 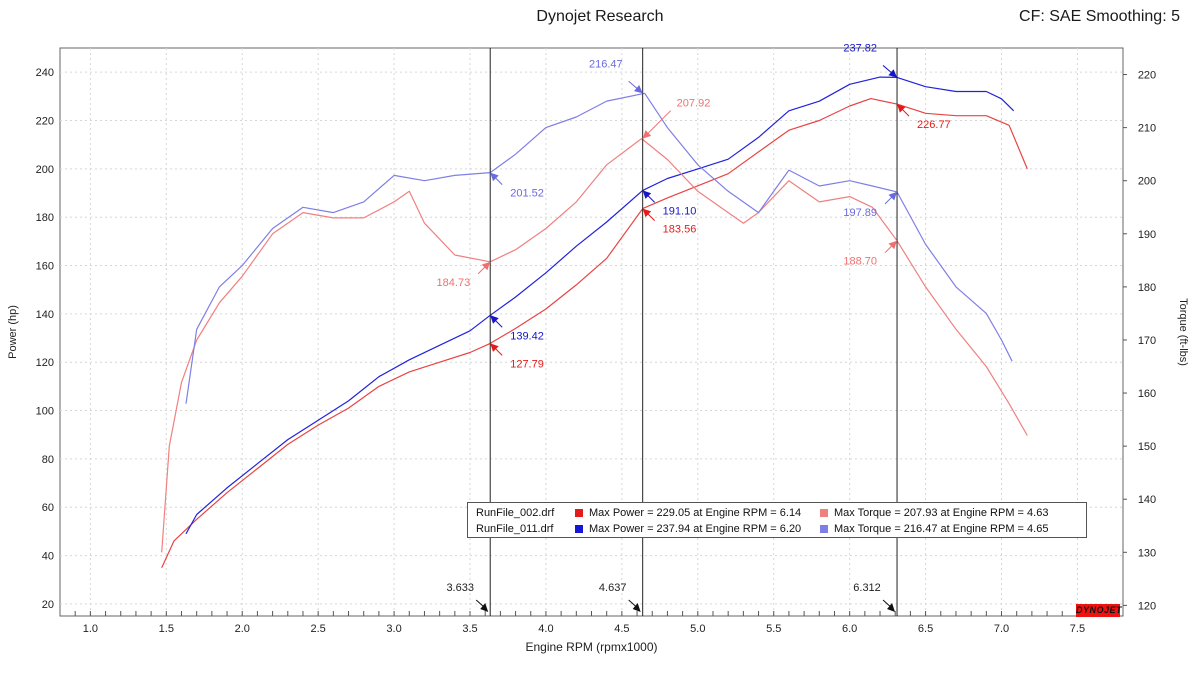 What do you see at coordinates (695, 513) in the screenshot?
I see `legend-max-power-text-run002: Max Power = 229.05 at Engine RPM = 6.14` at bounding box center [695, 513].